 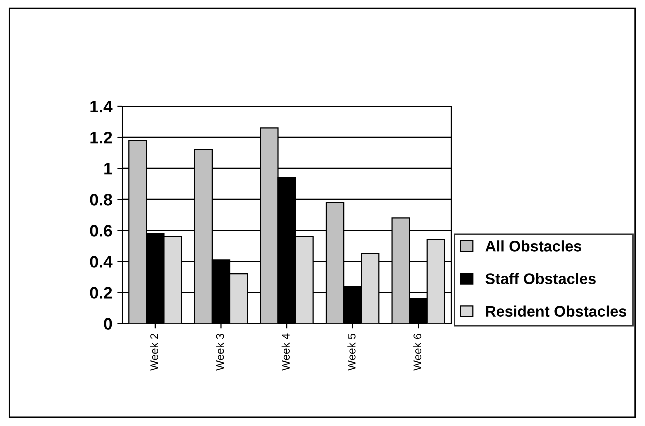 I want to click on x-tick-label: Week 2, so click(x=154, y=352).